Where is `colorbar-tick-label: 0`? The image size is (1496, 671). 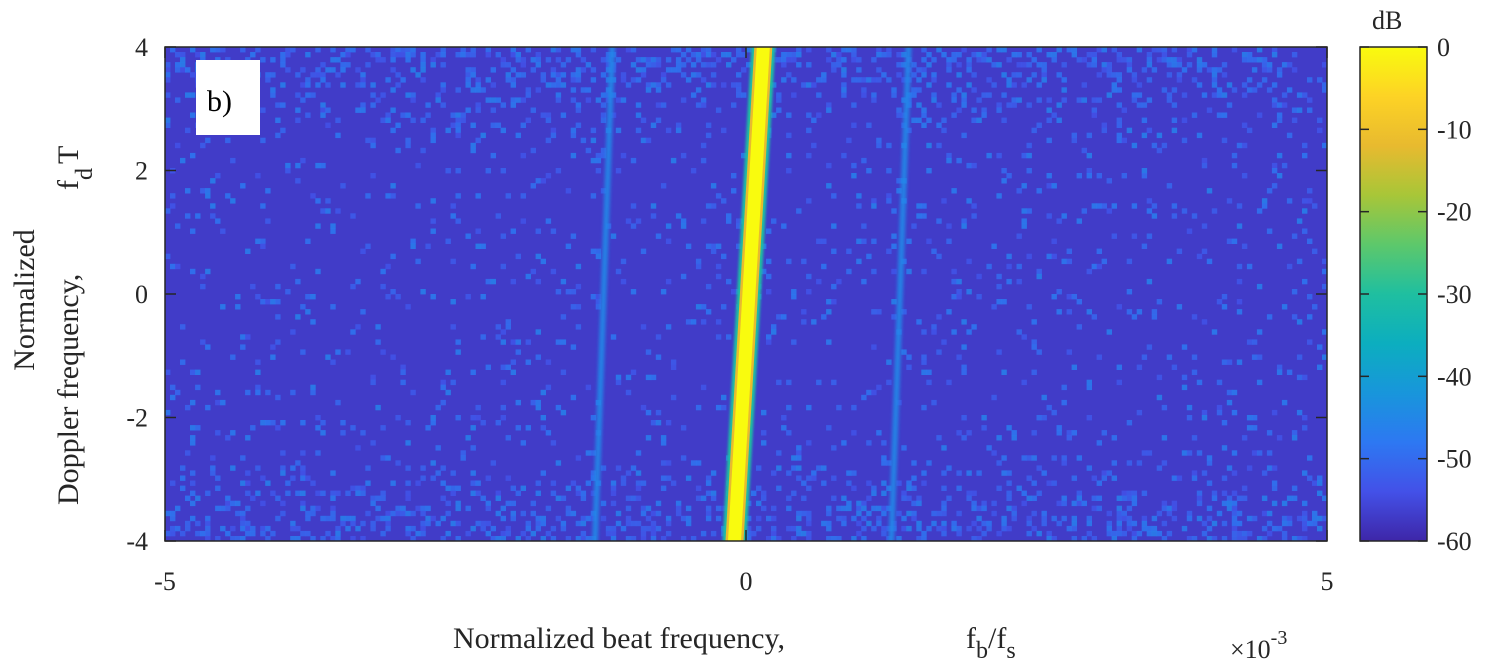
colorbar-tick-label: 0 is located at coordinates (1443, 47).